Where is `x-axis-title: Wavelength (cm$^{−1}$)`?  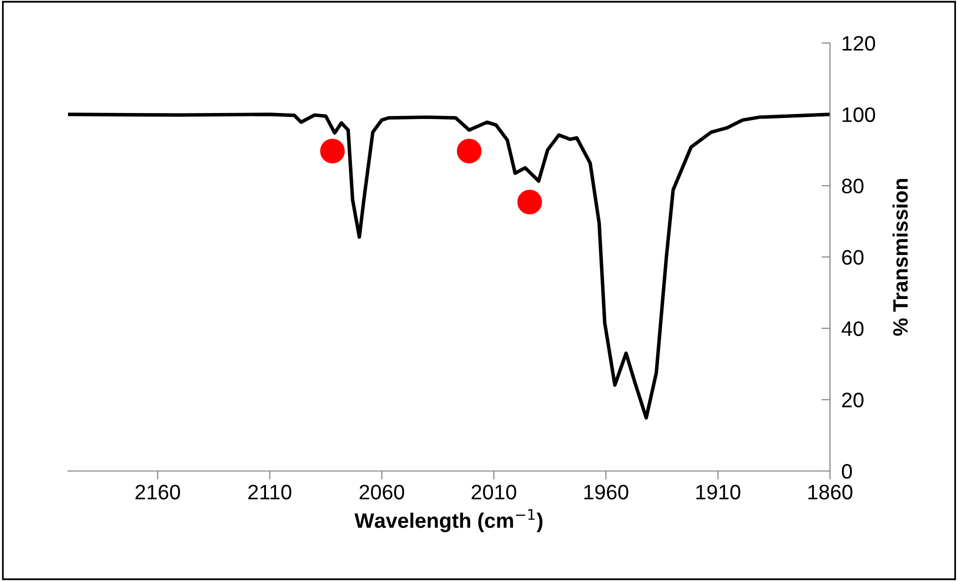 x-axis-title: Wavelength (cm$^{−1}$) is located at coordinates (448, 520).